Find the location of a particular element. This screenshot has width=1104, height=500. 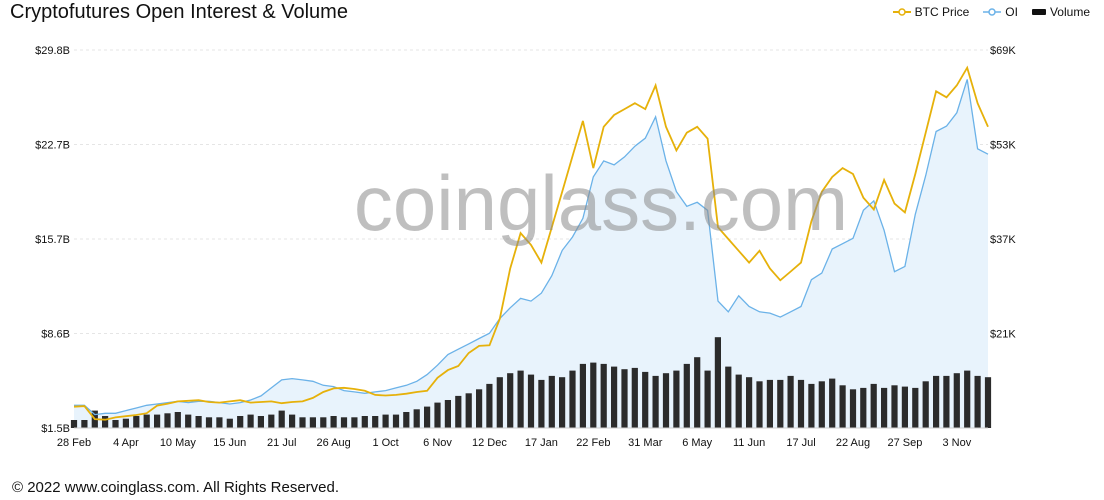

legend-item-oi: OI is located at coordinates (1000, 12).